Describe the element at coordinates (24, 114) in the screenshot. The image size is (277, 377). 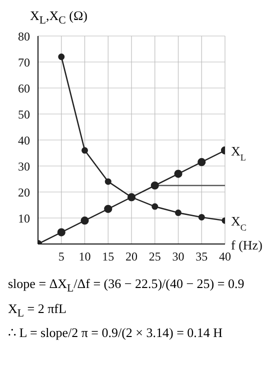
I see `y-tick-label: 50` at that location.